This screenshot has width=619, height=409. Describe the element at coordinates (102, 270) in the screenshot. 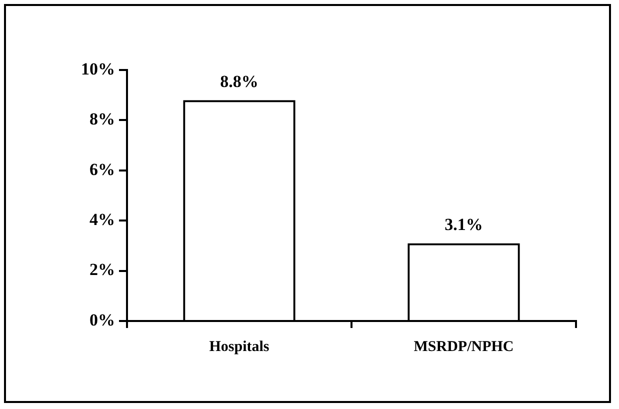

I see `y-tick-label: 2%` at that location.